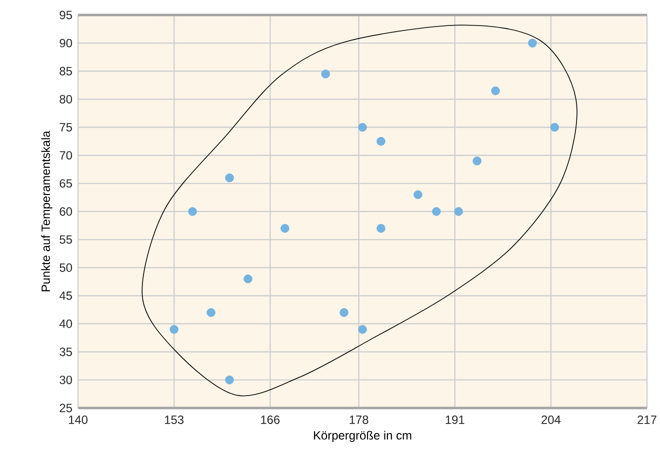 This screenshot has width=660, height=476. What do you see at coordinates (65, 324) in the screenshot?
I see `y-tick-label: 40` at bounding box center [65, 324].